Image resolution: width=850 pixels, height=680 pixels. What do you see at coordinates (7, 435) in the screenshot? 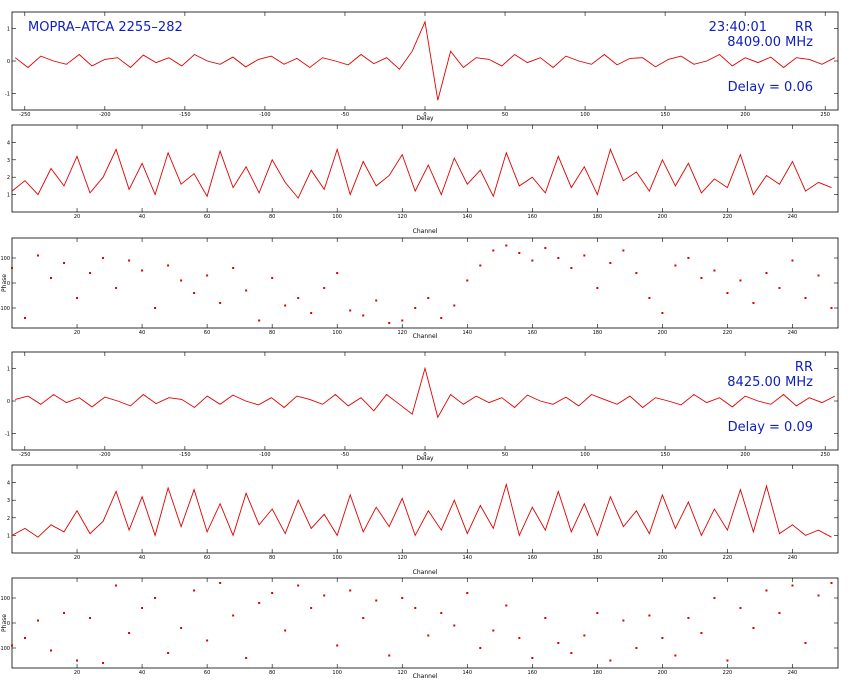
I see `y-tick-label: -1` at bounding box center [7, 435].